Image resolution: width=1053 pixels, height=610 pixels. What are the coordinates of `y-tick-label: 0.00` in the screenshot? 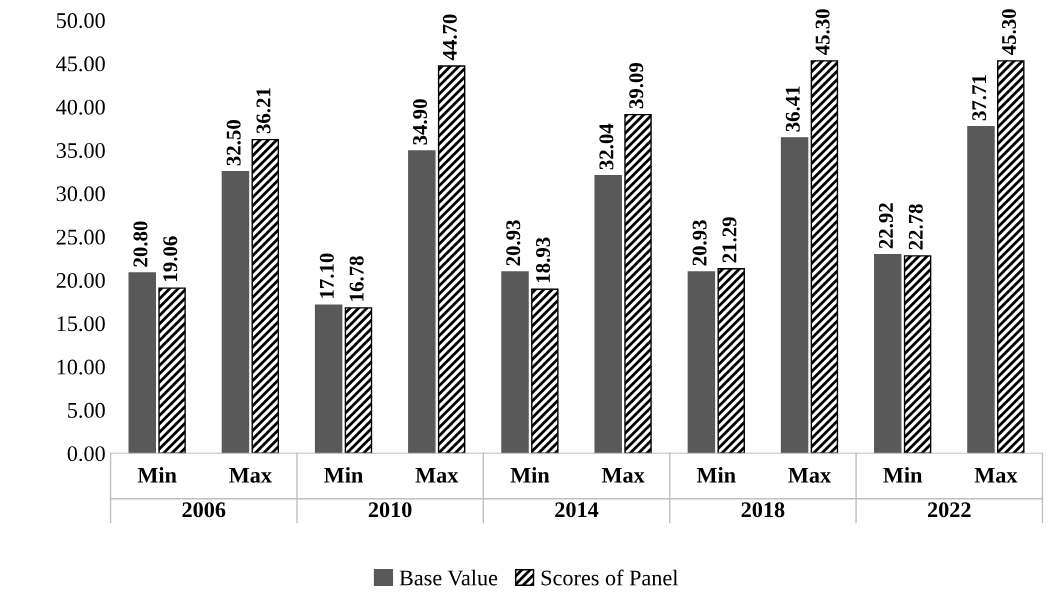 It's located at (86, 454).